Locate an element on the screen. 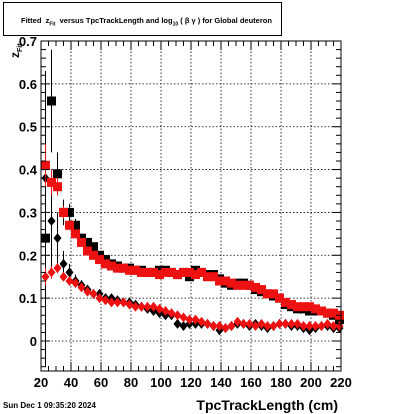  x-tick-label: 20 is located at coordinates (41, 382).